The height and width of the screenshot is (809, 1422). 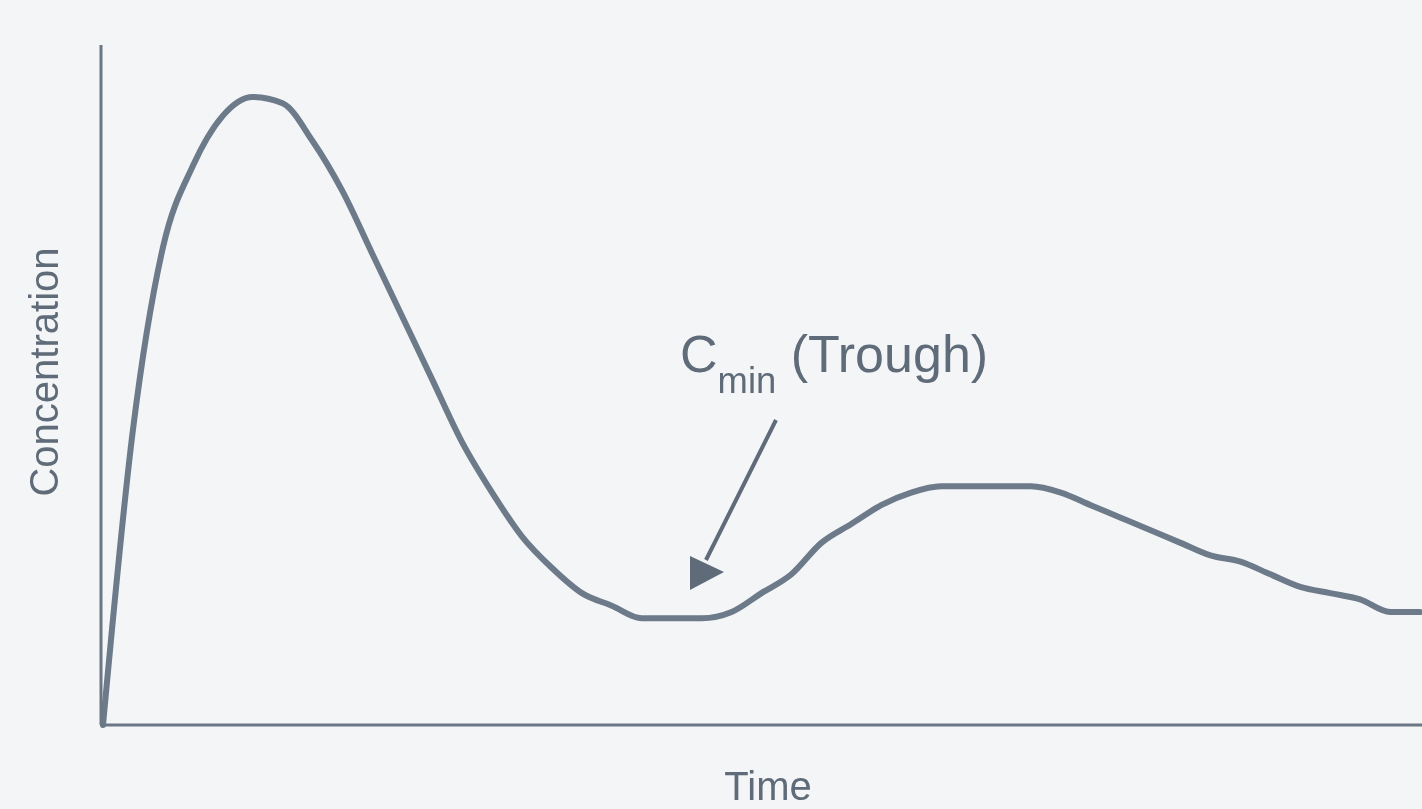 What do you see at coordinates (834, 363) in the screenshot?
I see `annotation: C$_{min}$ (Trough)` at bounding box center [834, 363].